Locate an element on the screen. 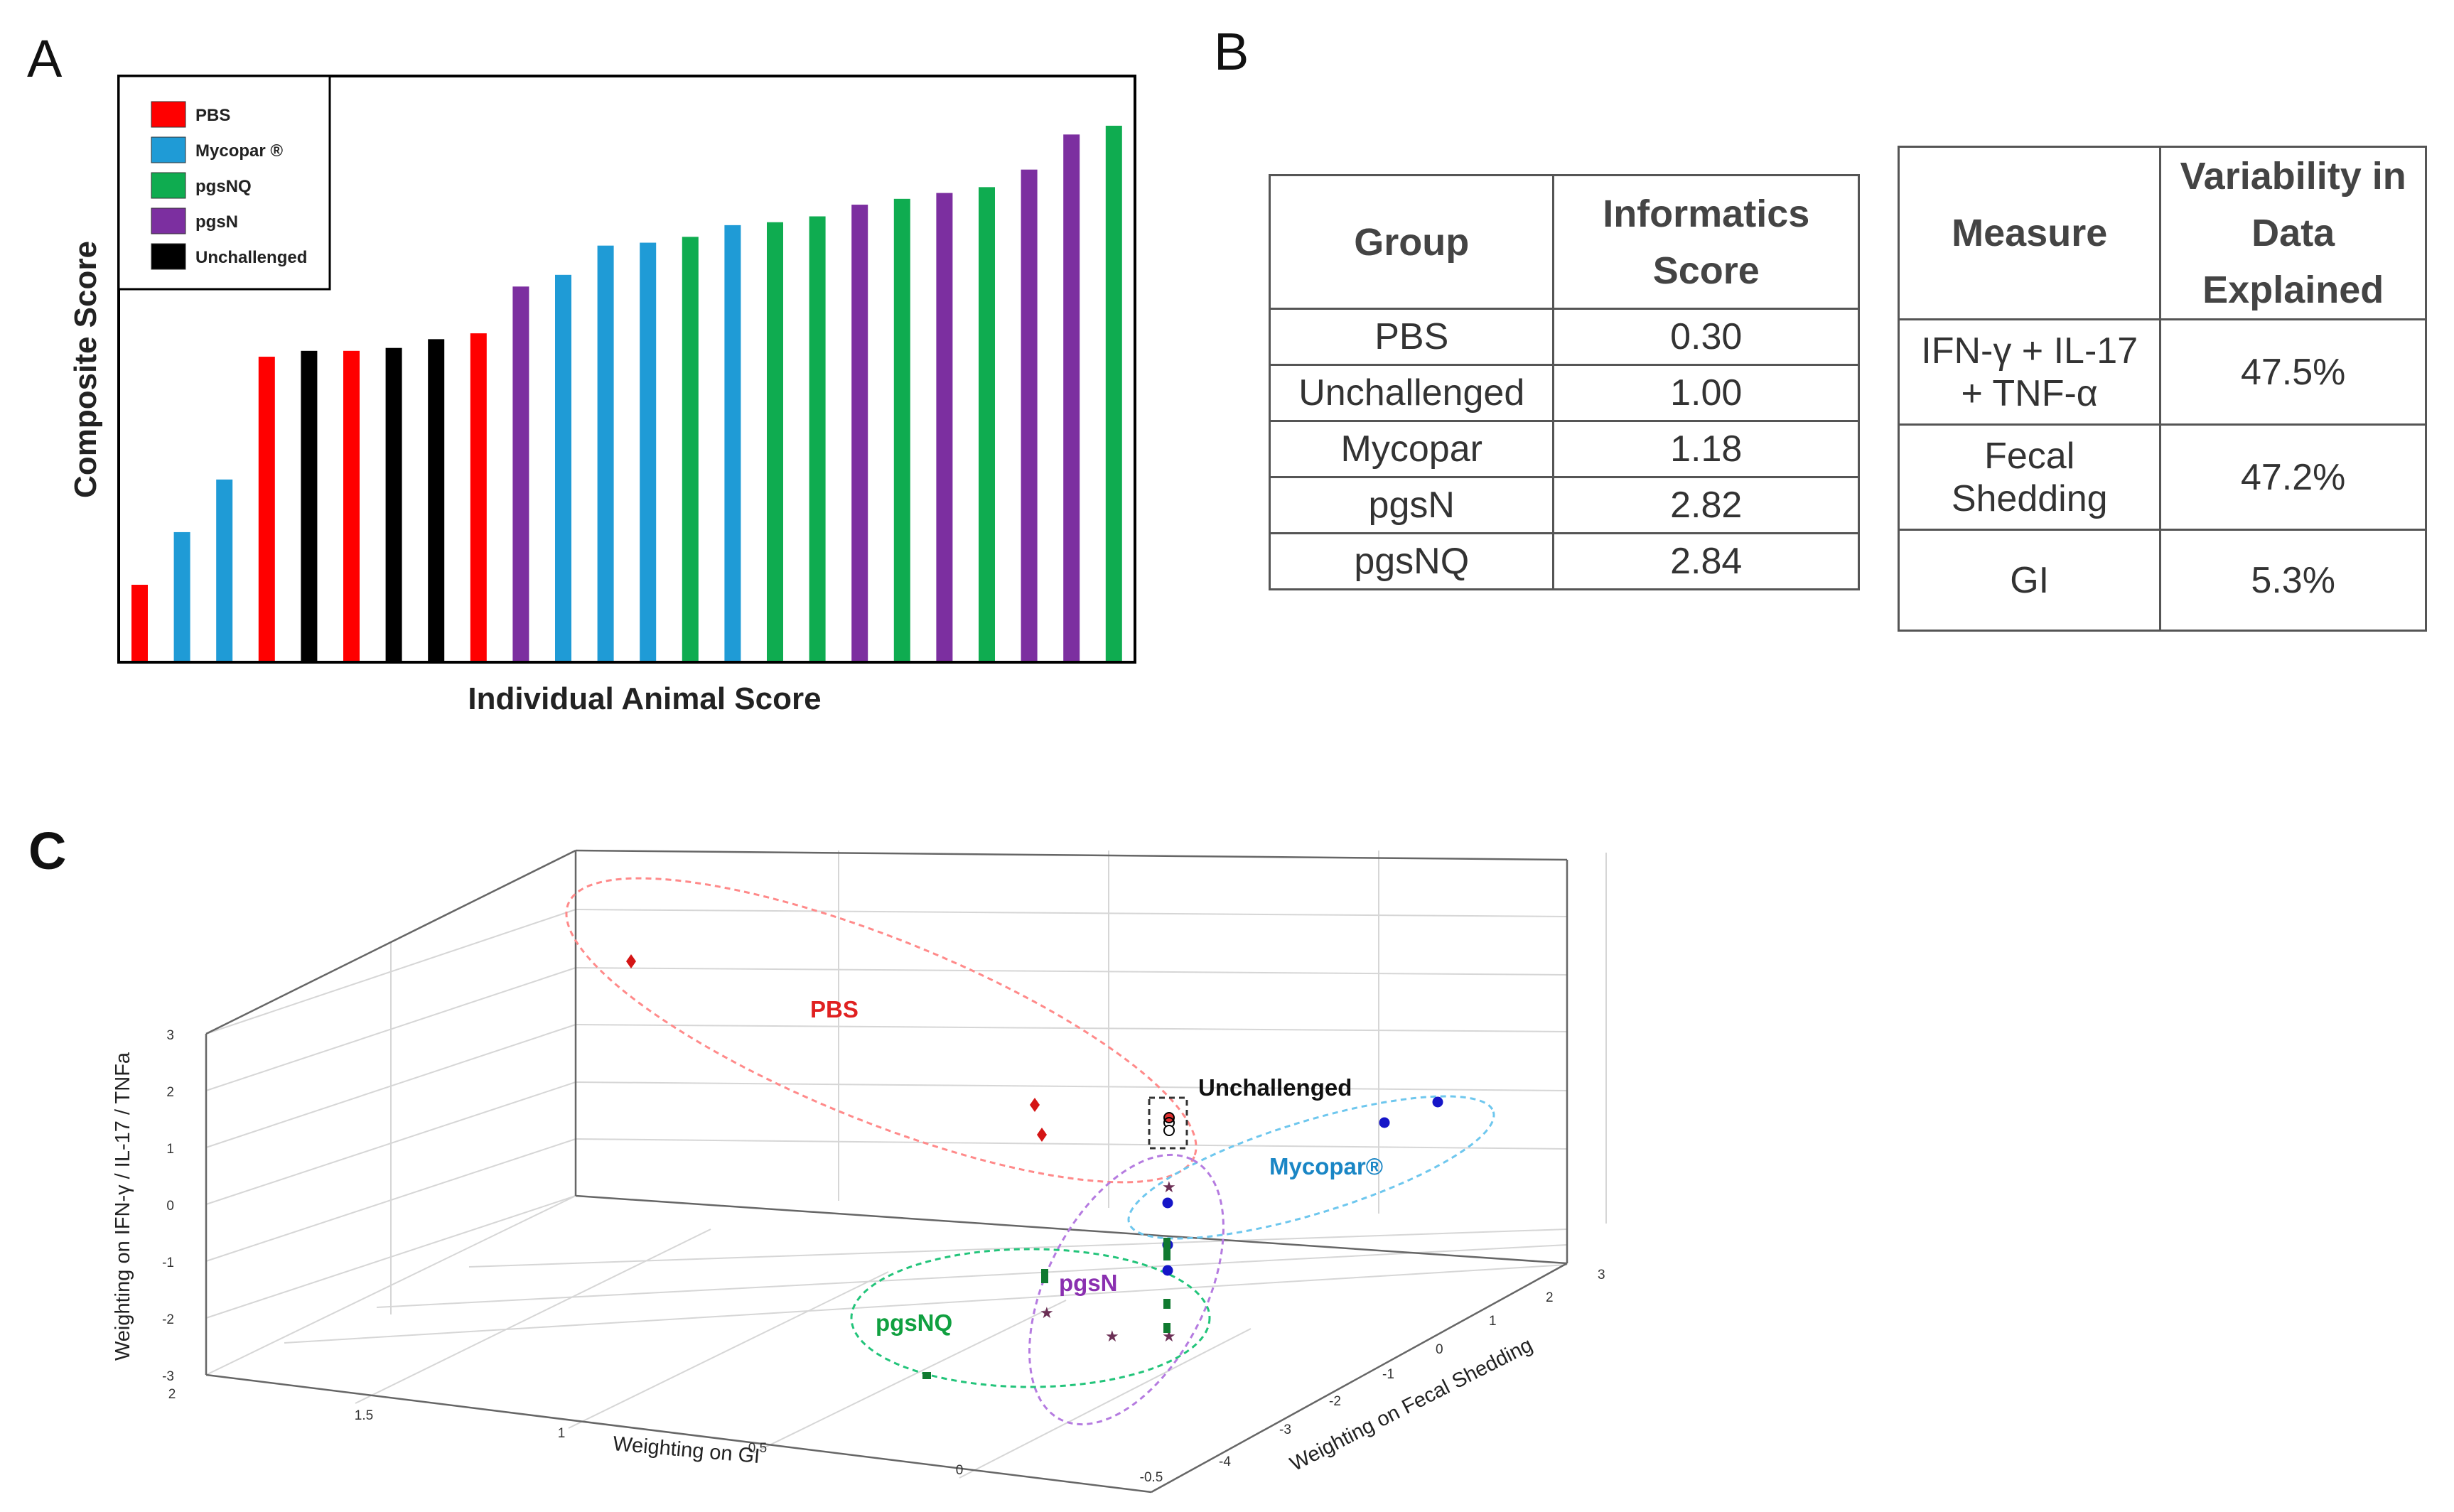 The height and width of the screenshot is (1512, 2454). z-tick: 1 is located at coordinates (170, 1149).